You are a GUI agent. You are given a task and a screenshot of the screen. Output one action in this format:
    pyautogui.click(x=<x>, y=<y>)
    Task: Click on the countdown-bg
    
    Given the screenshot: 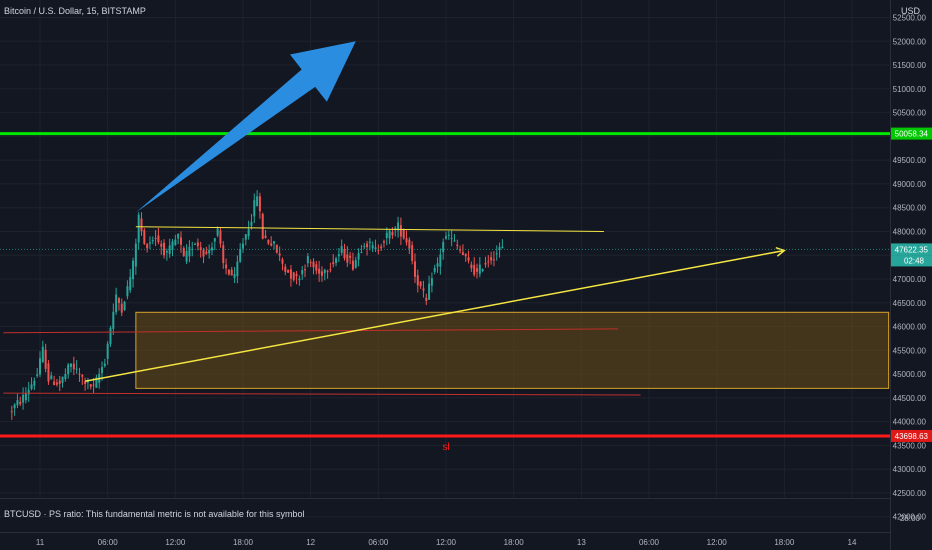 What is the action you would take?
    pyautogui.click(x=911, y=261)
    